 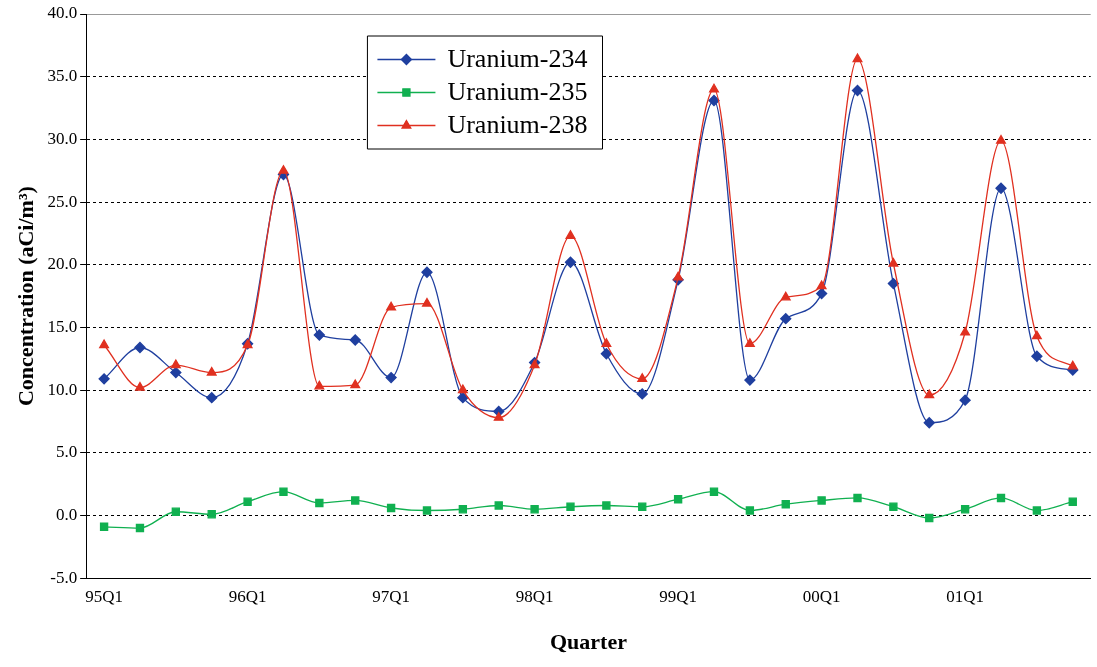 I want to click on legend-label: Uranium-238, so click(x=517, y=125).